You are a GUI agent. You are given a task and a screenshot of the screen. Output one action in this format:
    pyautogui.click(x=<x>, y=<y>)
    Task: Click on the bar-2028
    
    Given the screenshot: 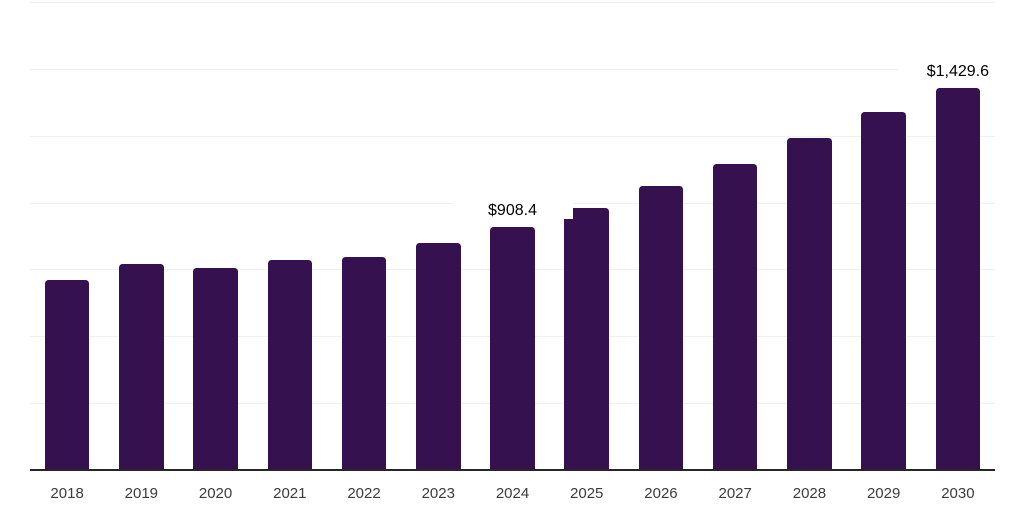 What is the action you would take?
    pyautogui.click(x=809, y=304)
    